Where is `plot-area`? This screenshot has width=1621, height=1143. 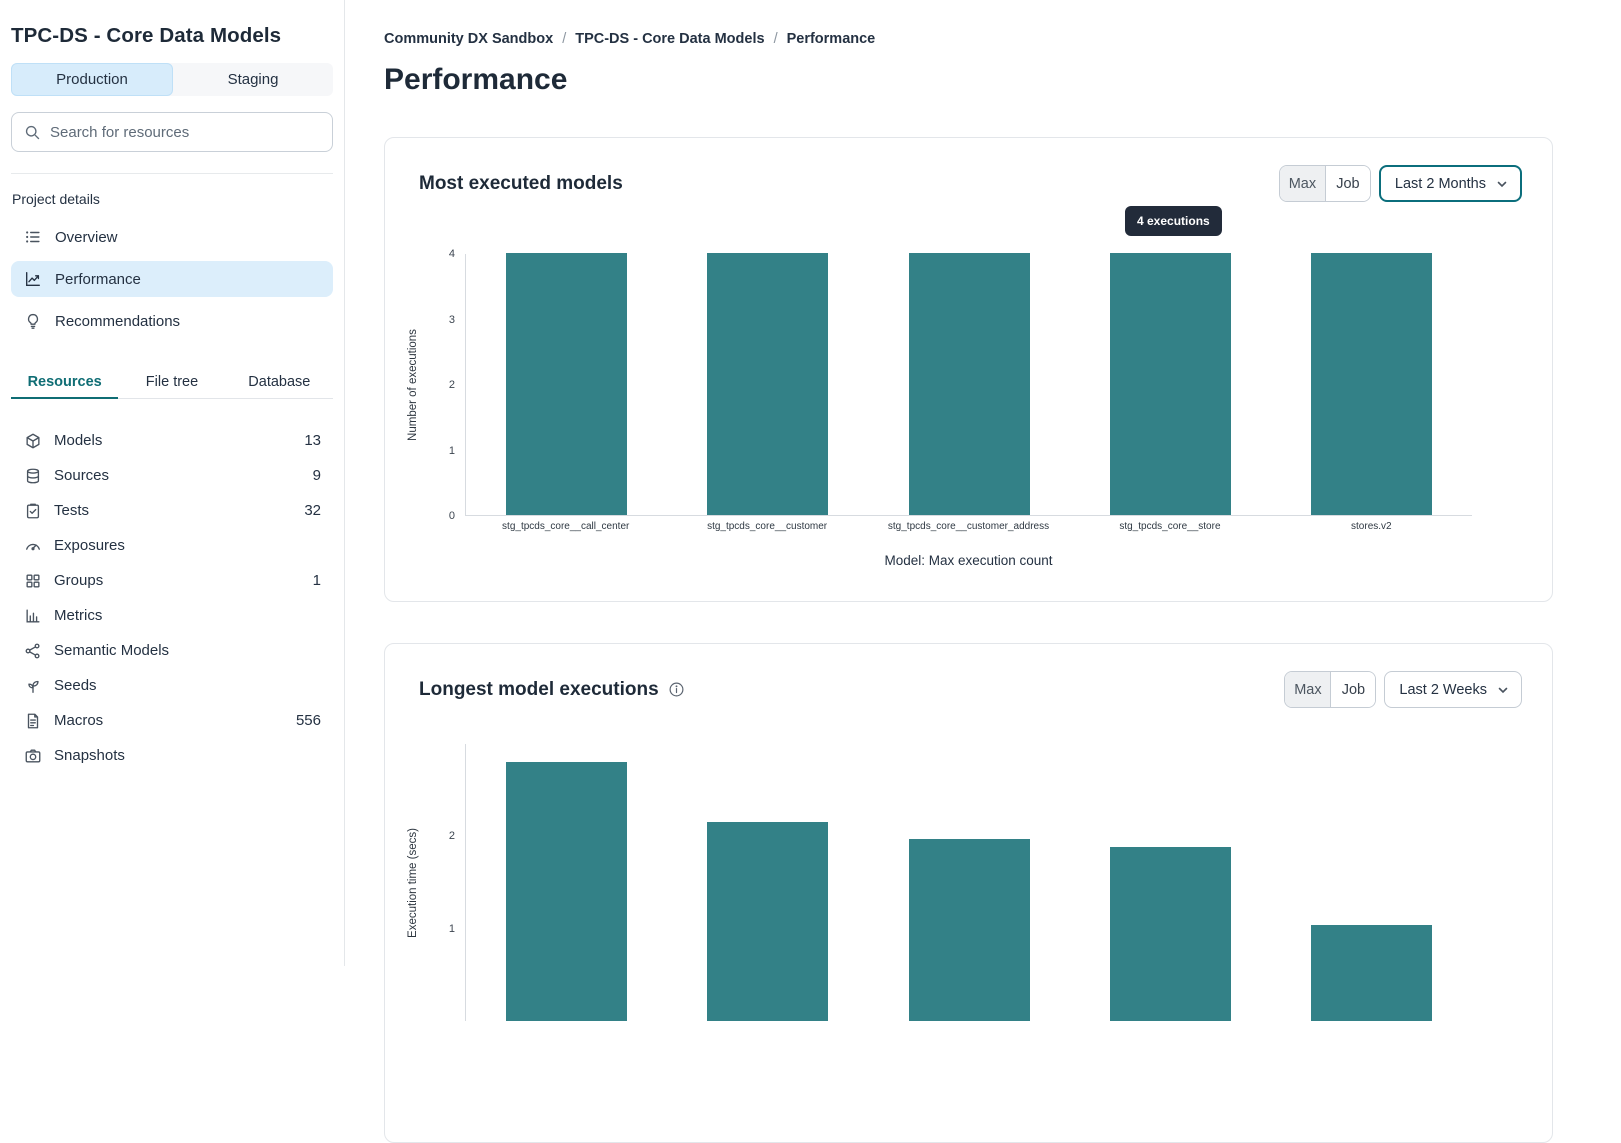
plot-area is located at coordinates (968, 384).